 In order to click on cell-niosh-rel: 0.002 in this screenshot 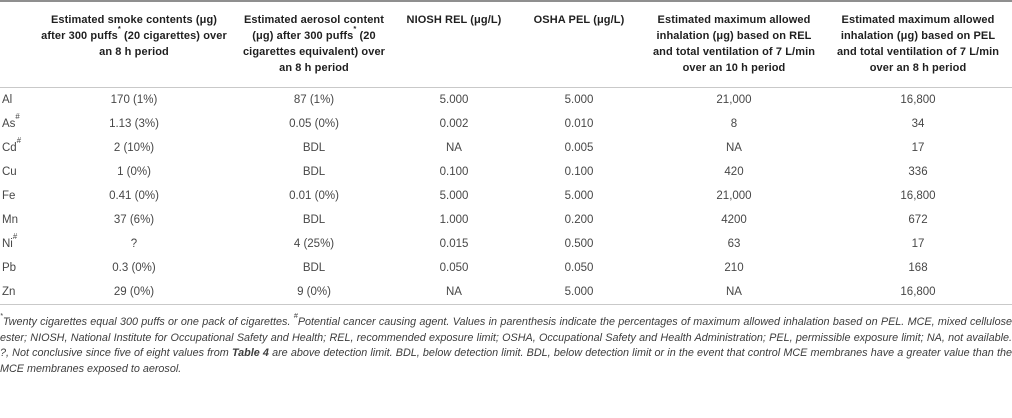, I will do `click(454, 124)`.